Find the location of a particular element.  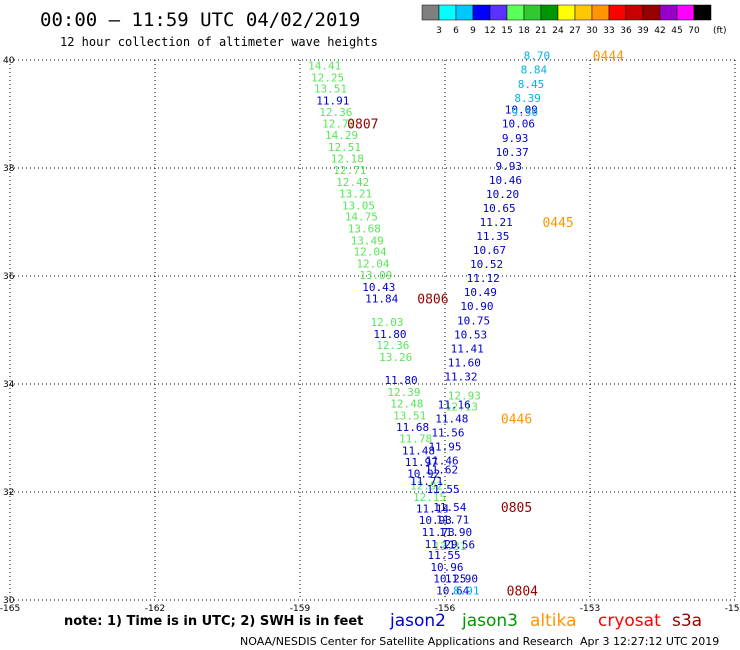

time-annotation: 0804 is located at coordinates (522, 591).